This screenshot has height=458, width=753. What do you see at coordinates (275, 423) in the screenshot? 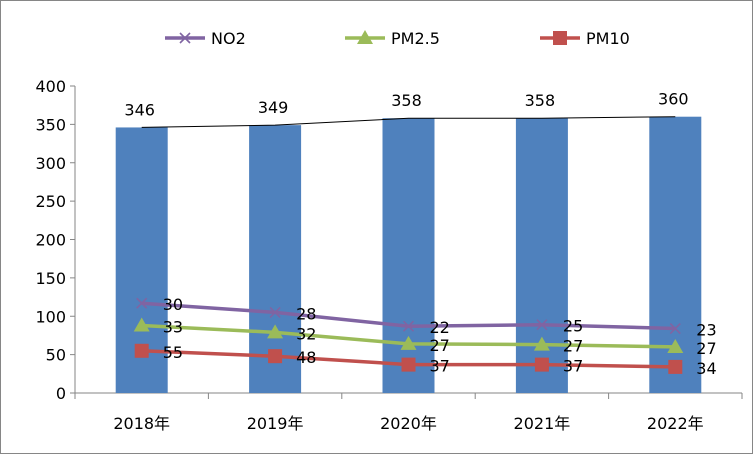
I see `x-tick-label: 2019年` at bounding box center [275, 423].